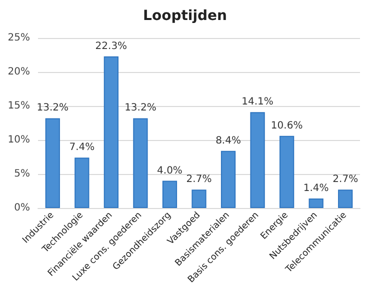 The image size is (370, 300). What do you see at coordinates (111, 46) in the screenshot?
I see `data-label: 22.3%` at bounding box center [111, 46].